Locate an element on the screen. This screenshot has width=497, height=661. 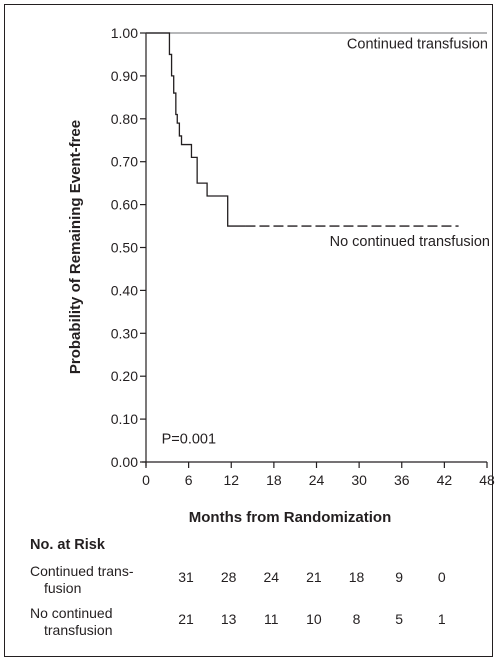
y-tick-label: 0.00 is located at coordinates (124, 462).